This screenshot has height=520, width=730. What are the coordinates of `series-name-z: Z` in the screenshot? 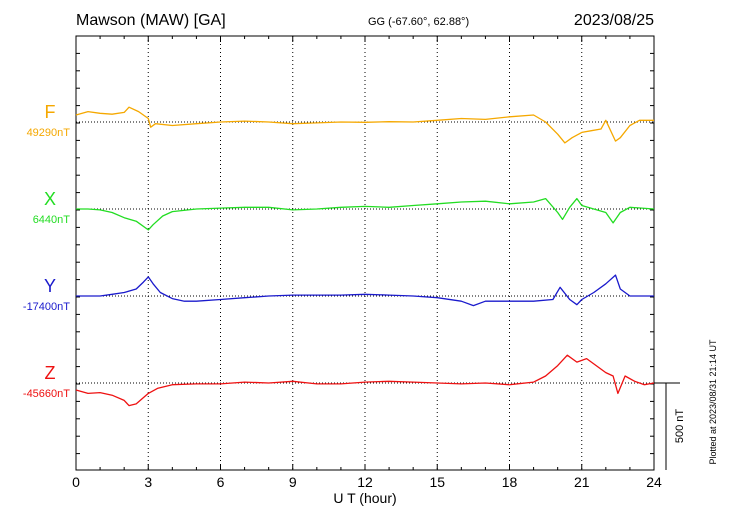 It's located at (50, 373).